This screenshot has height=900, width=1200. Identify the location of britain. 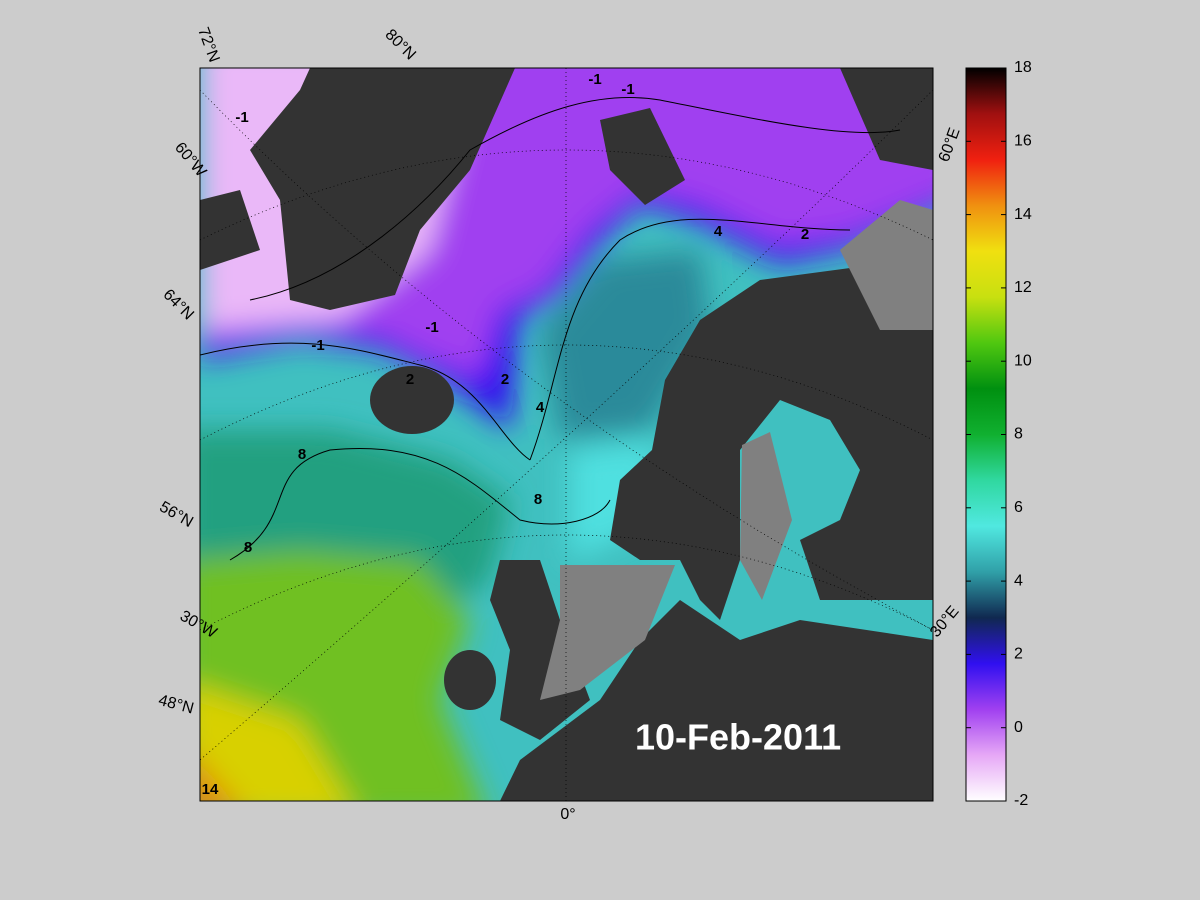
(540, 650).